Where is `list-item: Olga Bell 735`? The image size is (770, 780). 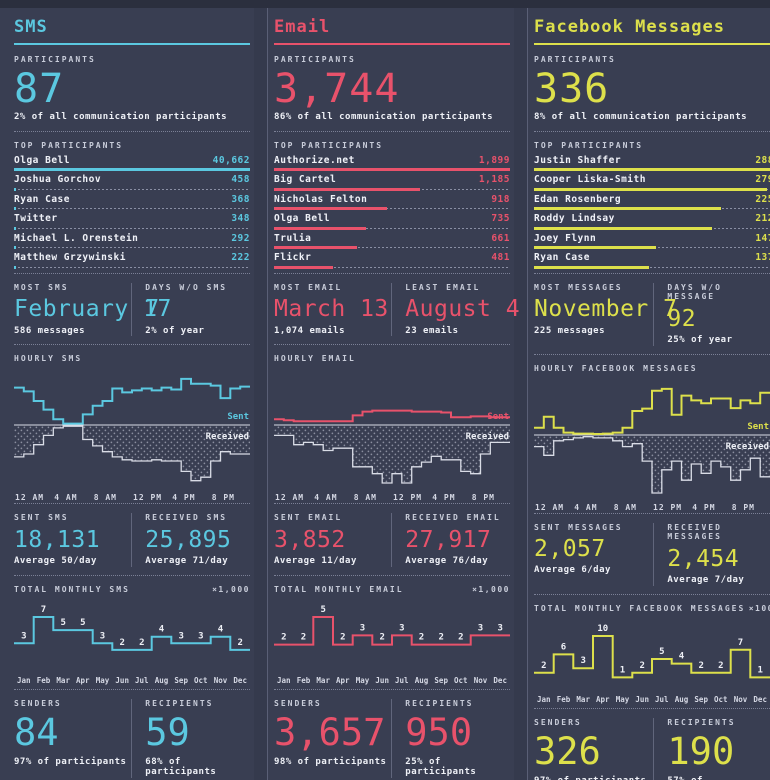 list-item: Olga Bell 735 is located at coordinates (392, 222).